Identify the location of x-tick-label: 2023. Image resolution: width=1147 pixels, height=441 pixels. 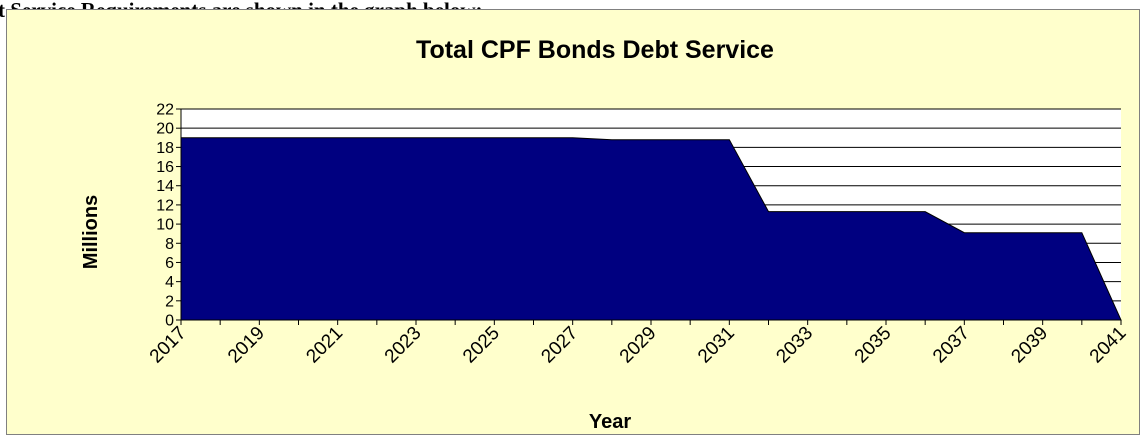
(403, 345).